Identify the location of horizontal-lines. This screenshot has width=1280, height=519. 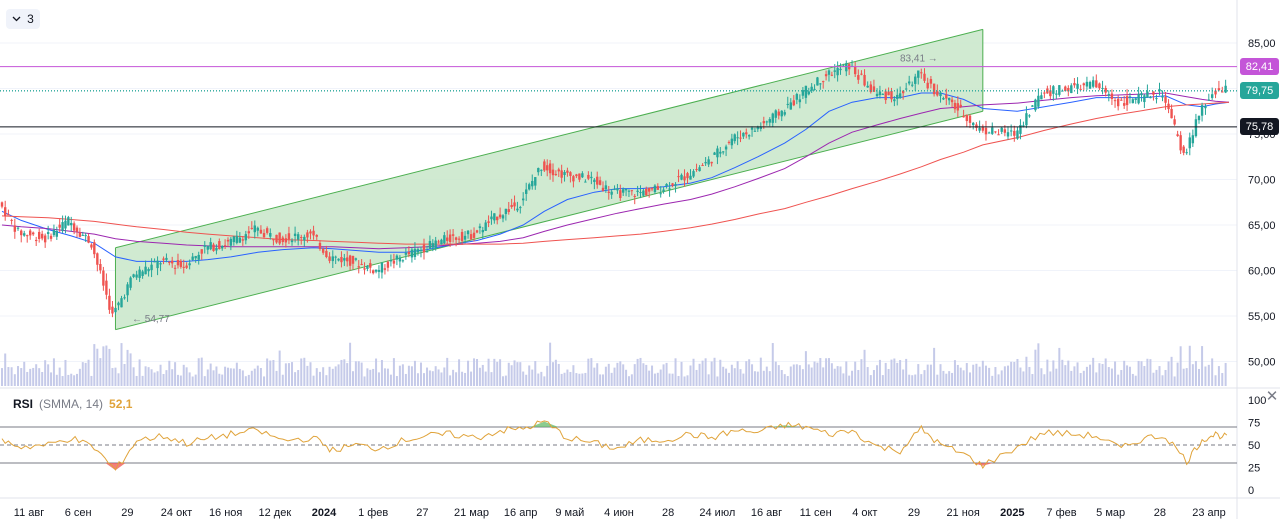
(618, 97).